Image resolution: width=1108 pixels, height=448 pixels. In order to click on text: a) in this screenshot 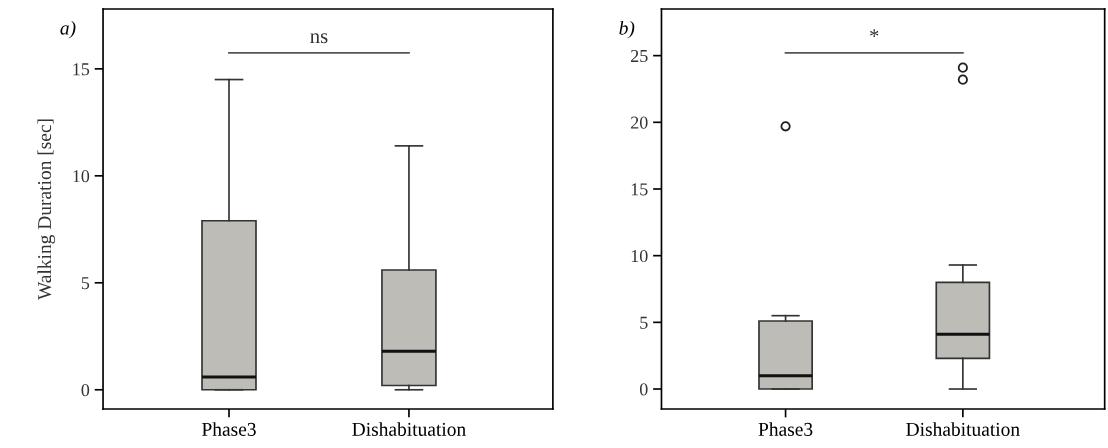, I will do `click(68, 29)`.